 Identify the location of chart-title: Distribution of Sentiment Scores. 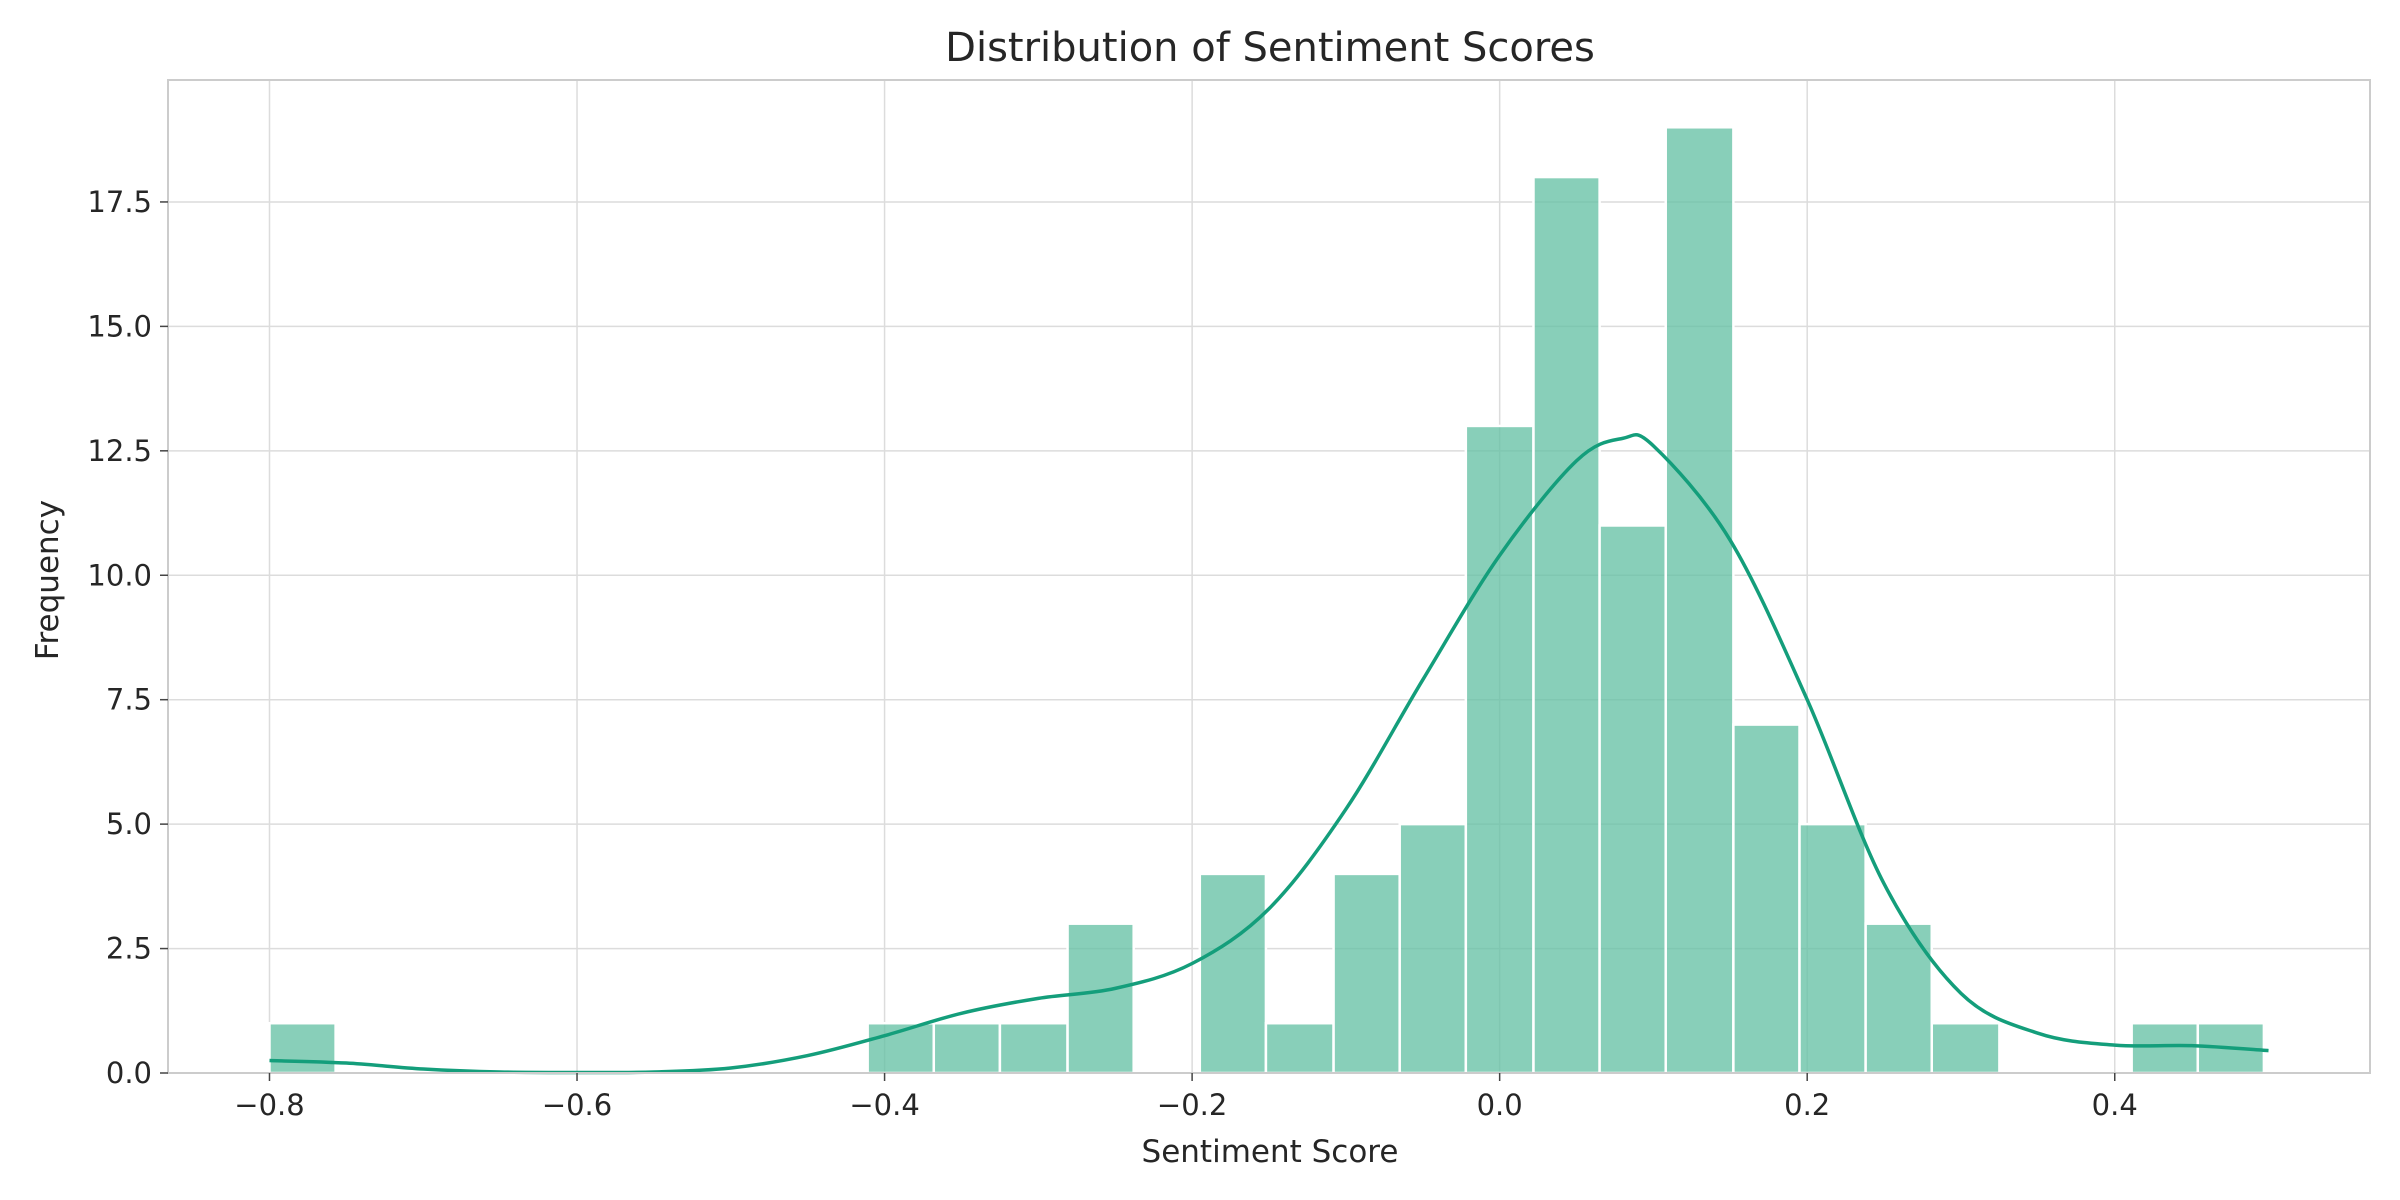
(1270, 48).